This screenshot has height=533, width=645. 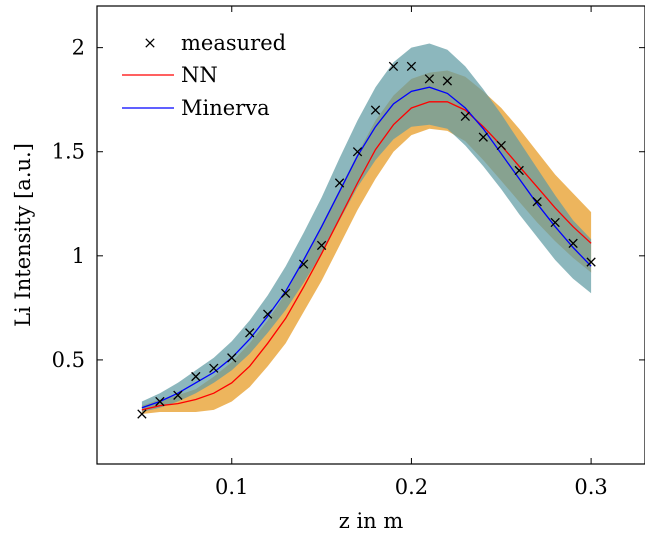 I want to click on x-tick-label: 0.2, so click(x=411, y=487).